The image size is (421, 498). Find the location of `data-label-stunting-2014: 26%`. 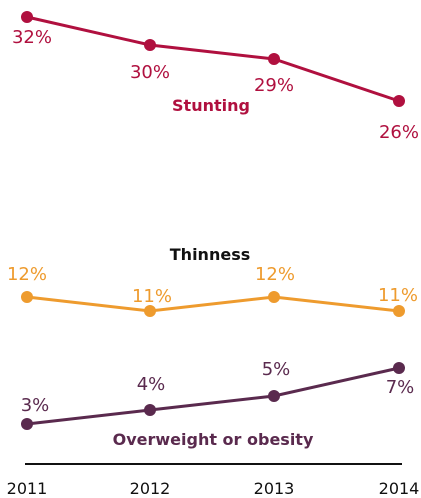

data-label-stunting-2014: 26% is located at coordinates (399, 132).